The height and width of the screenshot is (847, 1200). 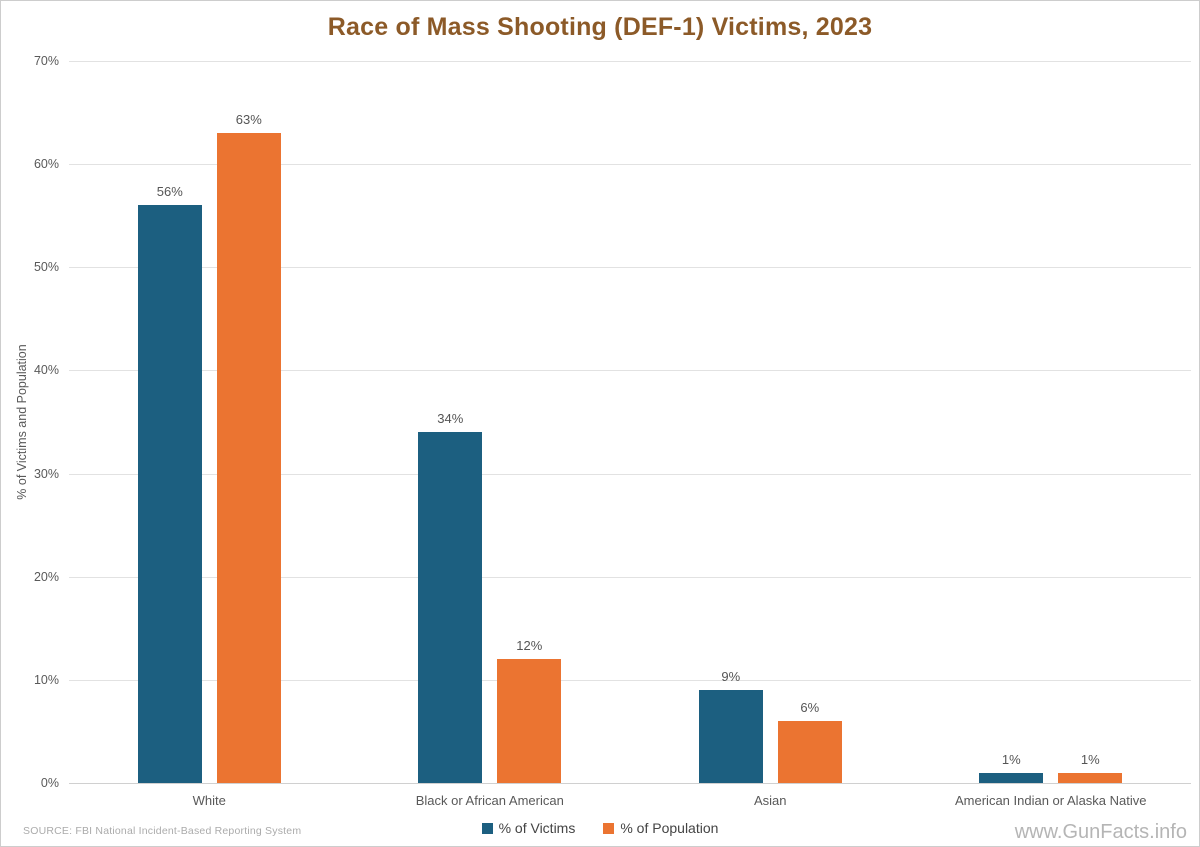 I want to click on y-tick-label: 40%, so click(x=46, y=370).